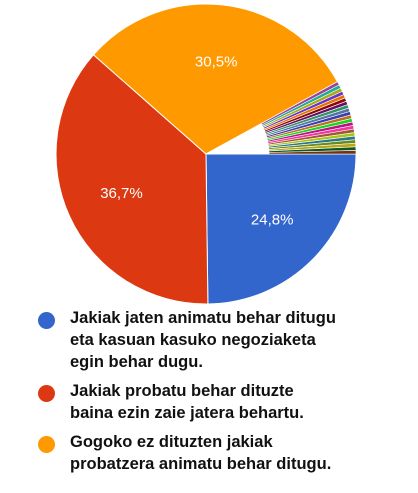 Image resolution: width=418 pixels, height=493 pixels. Describe the element at coordinates (46, 393) in the screenshot. I see `legend-marker-red` at that location.